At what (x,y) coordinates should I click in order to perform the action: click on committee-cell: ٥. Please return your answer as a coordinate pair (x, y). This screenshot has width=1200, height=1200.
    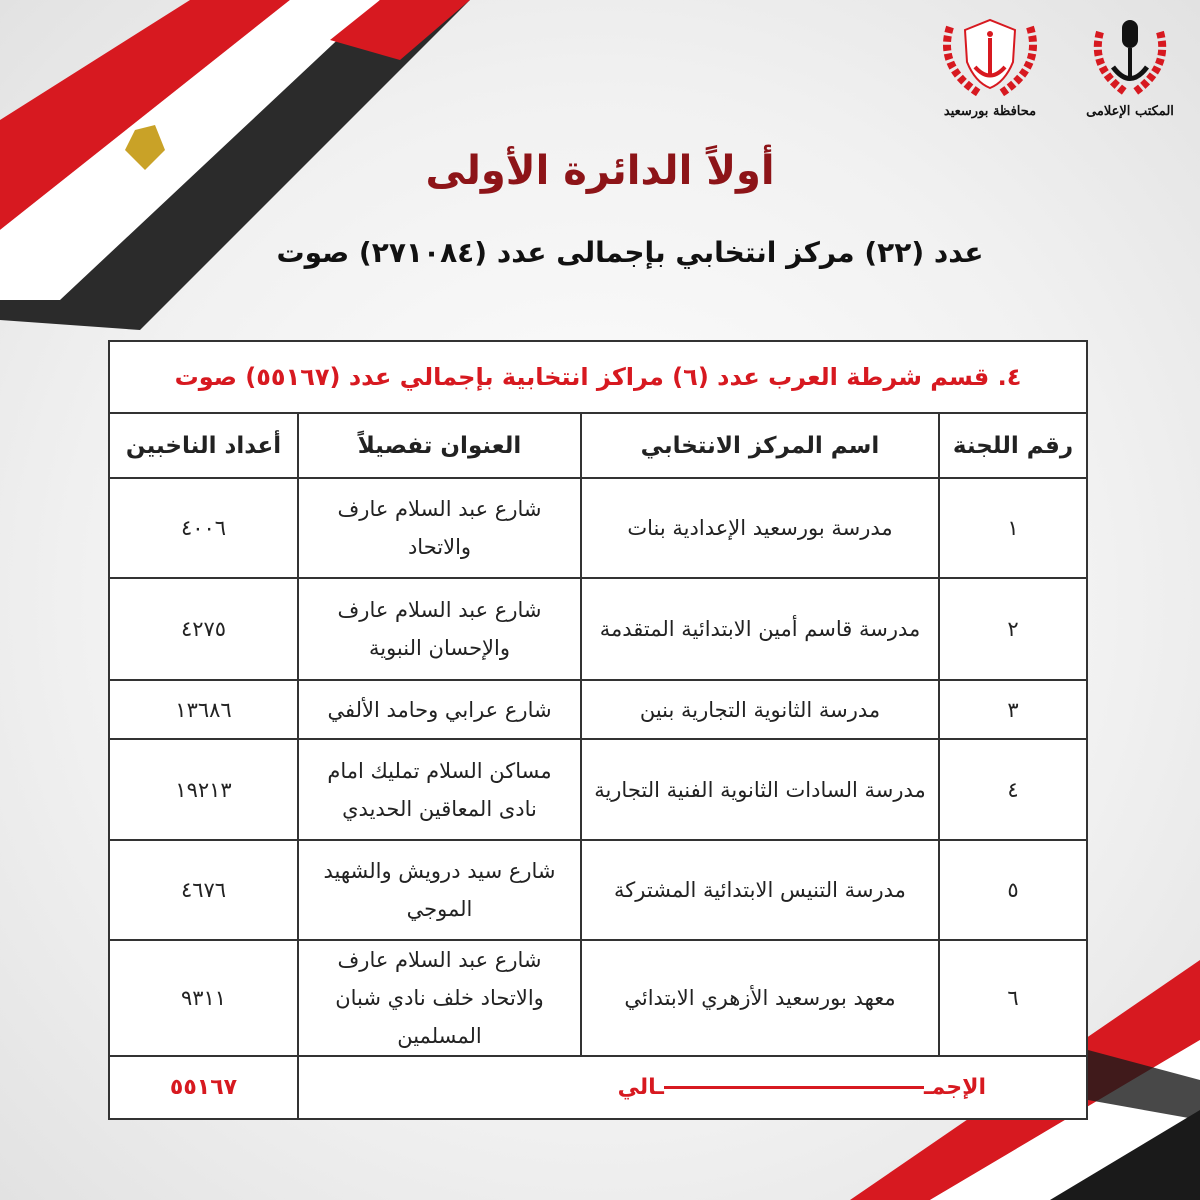
    Looking at the image, I should click on (1013, 890).